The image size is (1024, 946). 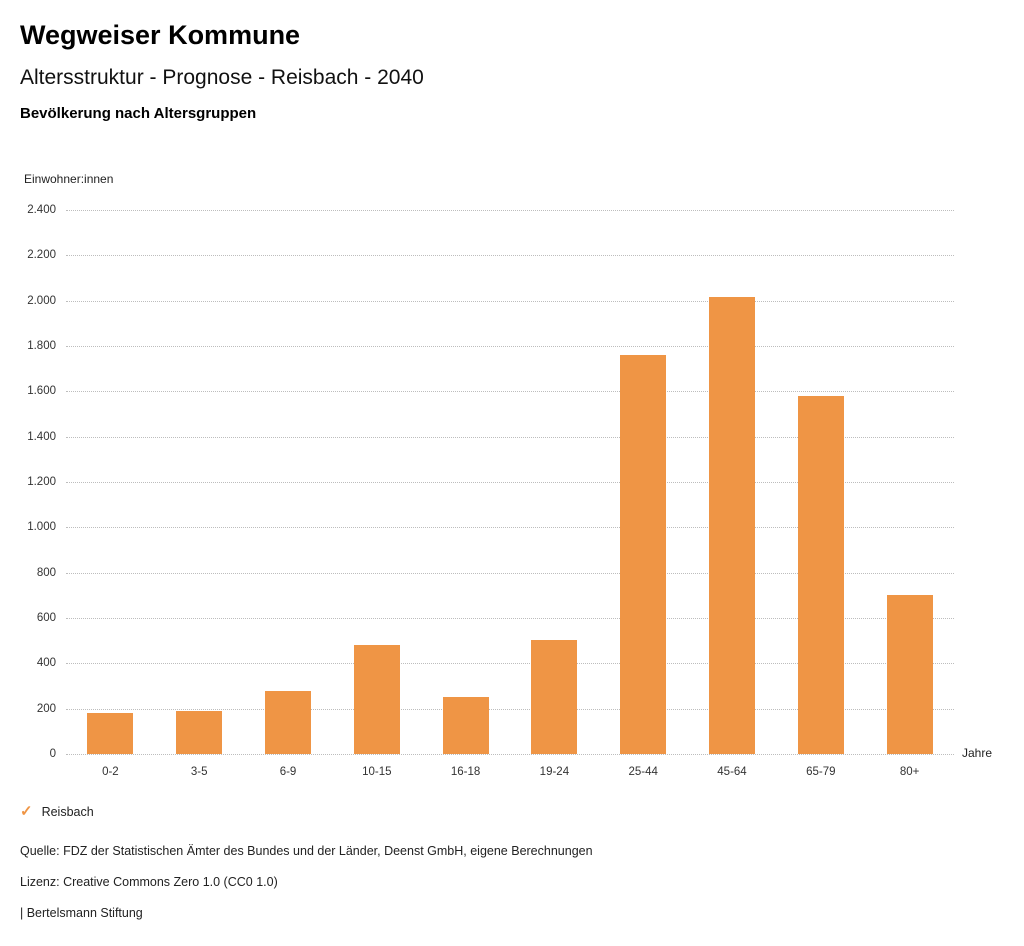 I want to click on y-tick-label: 1.800, so click(x=41, y=346).